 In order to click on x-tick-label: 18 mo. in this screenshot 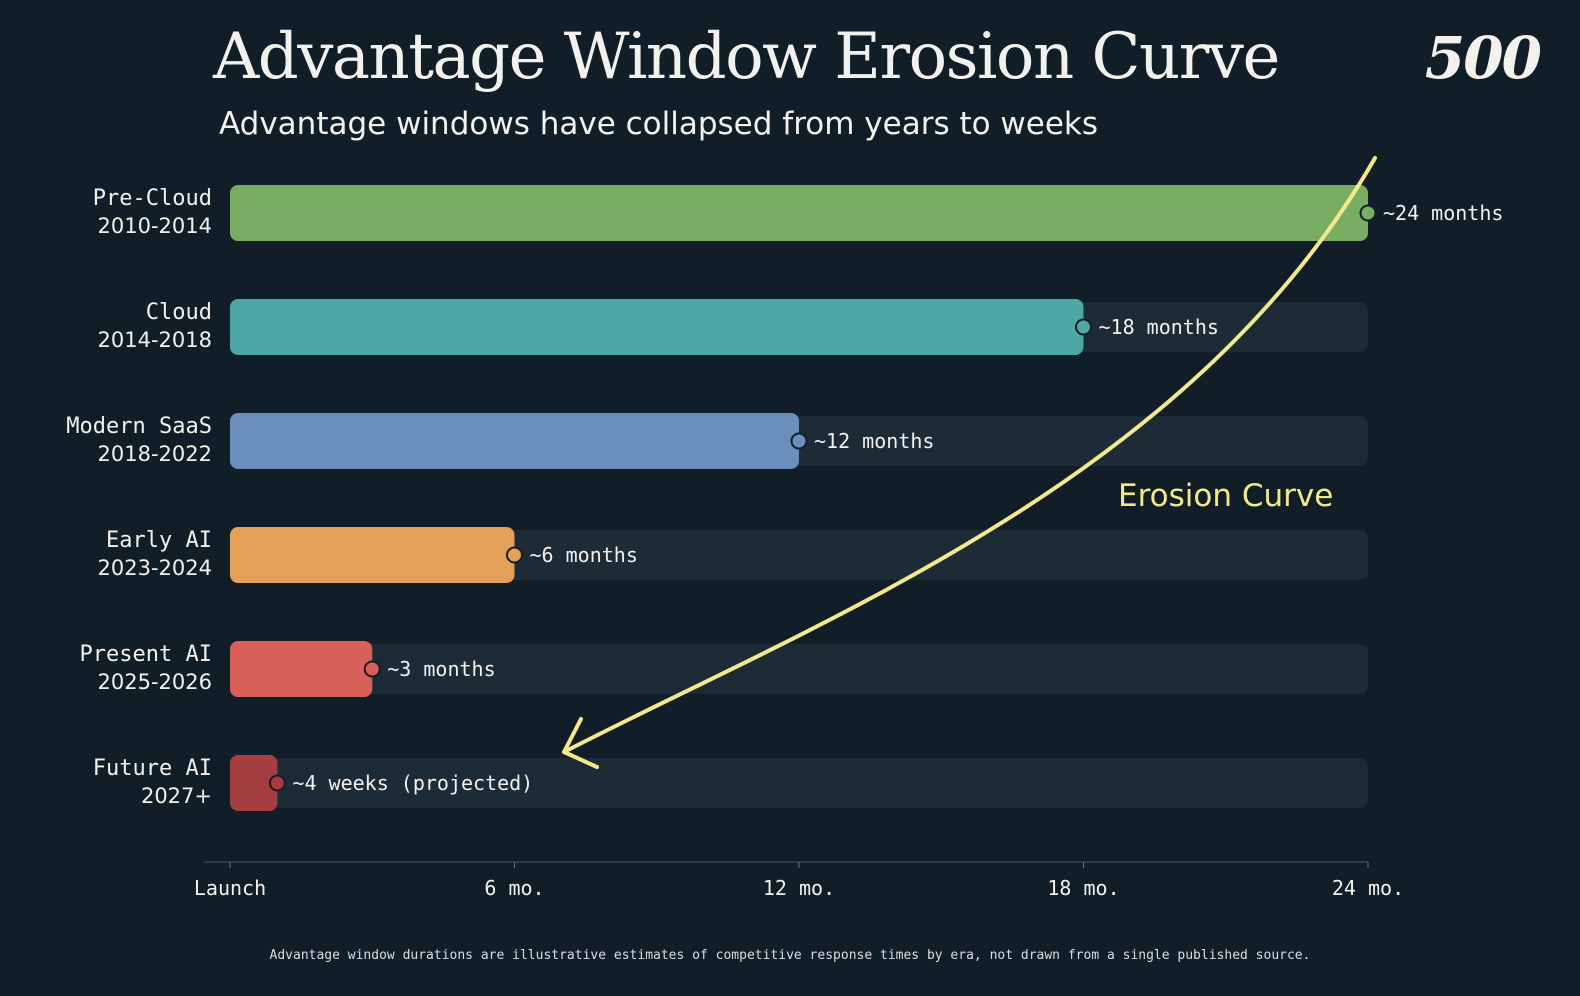, I will do `click(1083, 888)`.